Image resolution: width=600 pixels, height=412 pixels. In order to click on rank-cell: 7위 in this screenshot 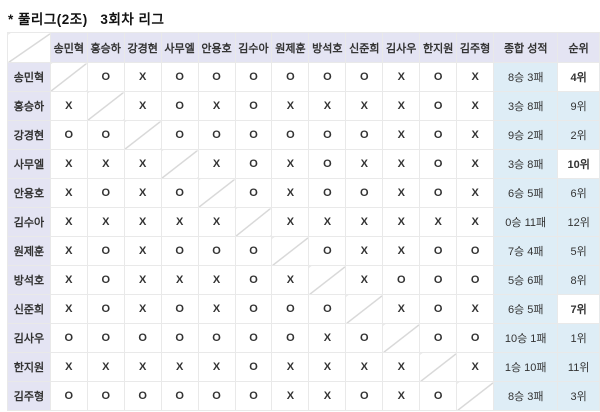, I will do `click(578, 309)`.